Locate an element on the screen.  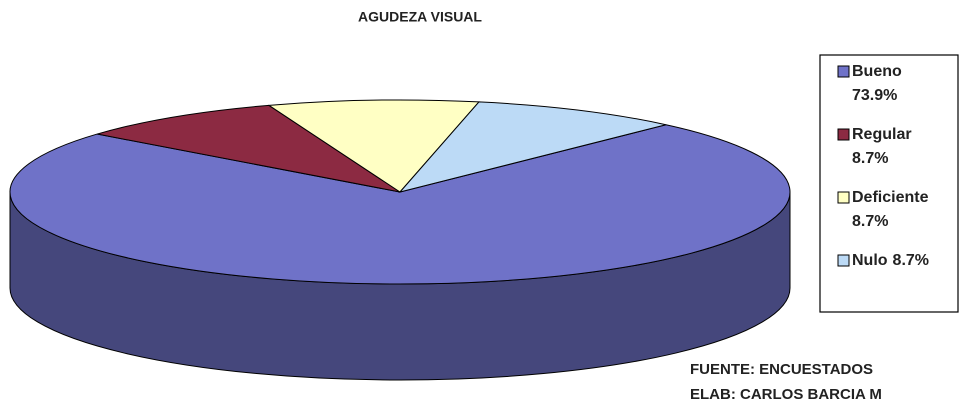
annotation: FUENTE: ENCUESTADOS is located at coordinates (781, 369).